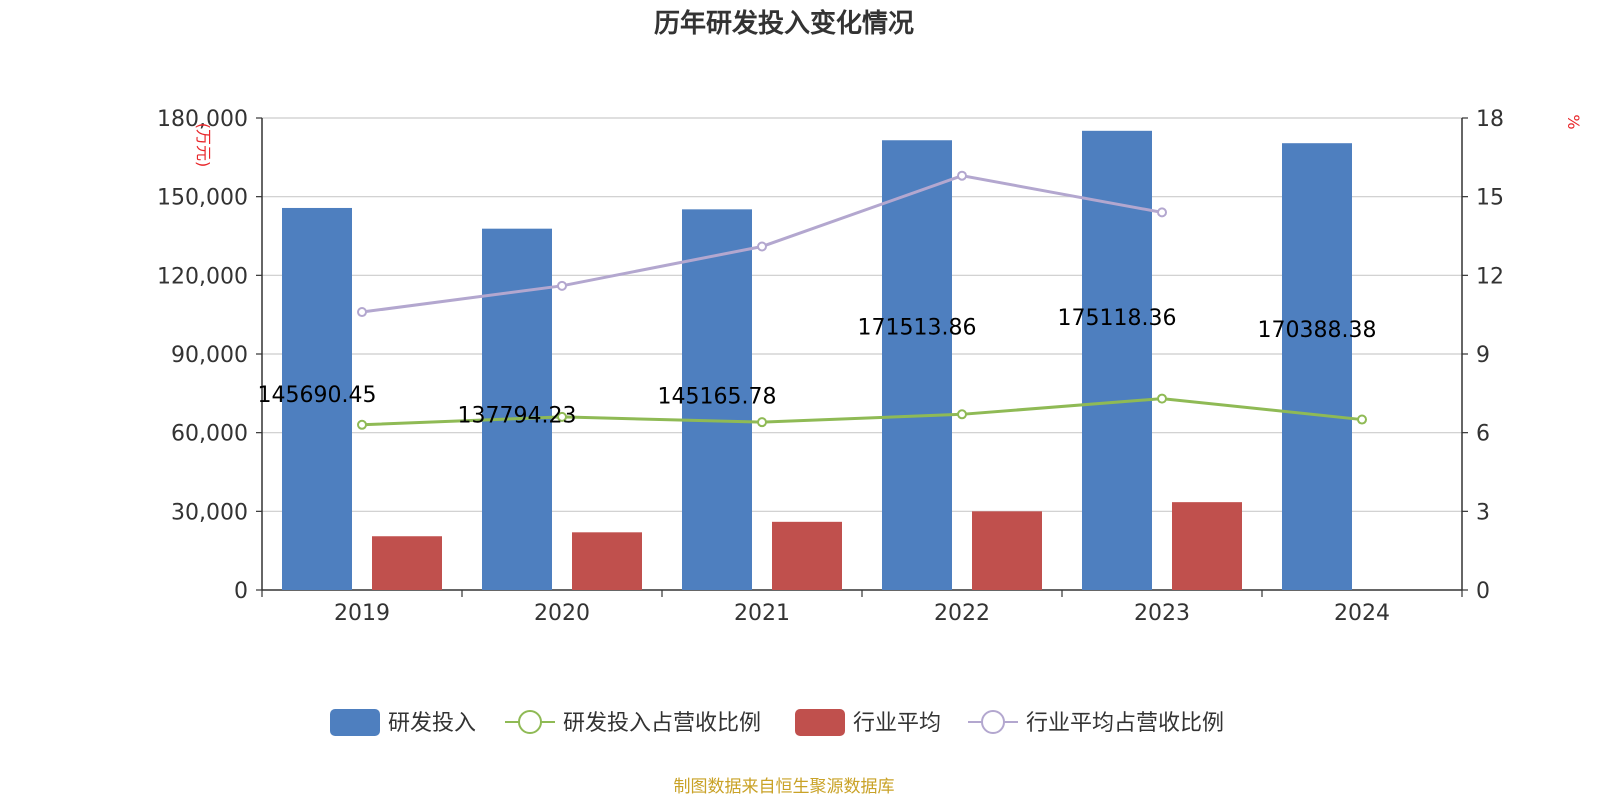 The image size is (1600, 800). I want to click on bar-value-label: 175118.36, so click(1117, 318).